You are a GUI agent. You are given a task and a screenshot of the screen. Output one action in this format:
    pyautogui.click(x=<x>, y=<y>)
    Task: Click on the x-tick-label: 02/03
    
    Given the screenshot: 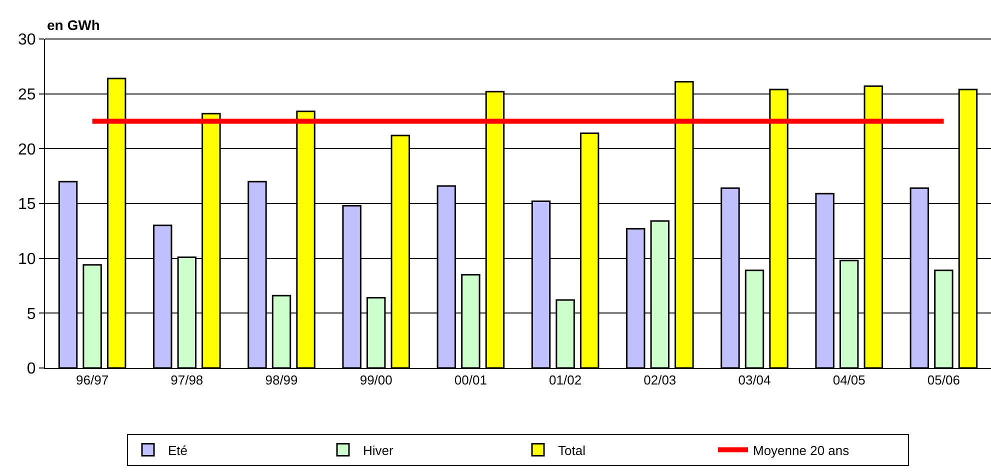 What is the action you would take?
    pyautogui.click(x=660, y=380)
    